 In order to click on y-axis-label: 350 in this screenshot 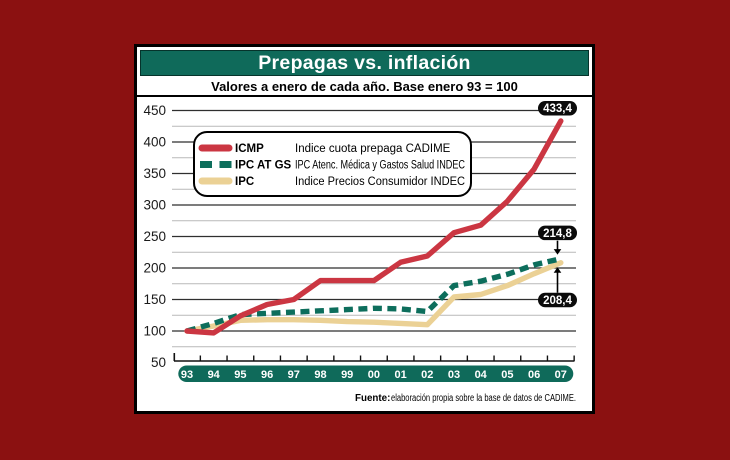, I will do `click(154, 173)`.